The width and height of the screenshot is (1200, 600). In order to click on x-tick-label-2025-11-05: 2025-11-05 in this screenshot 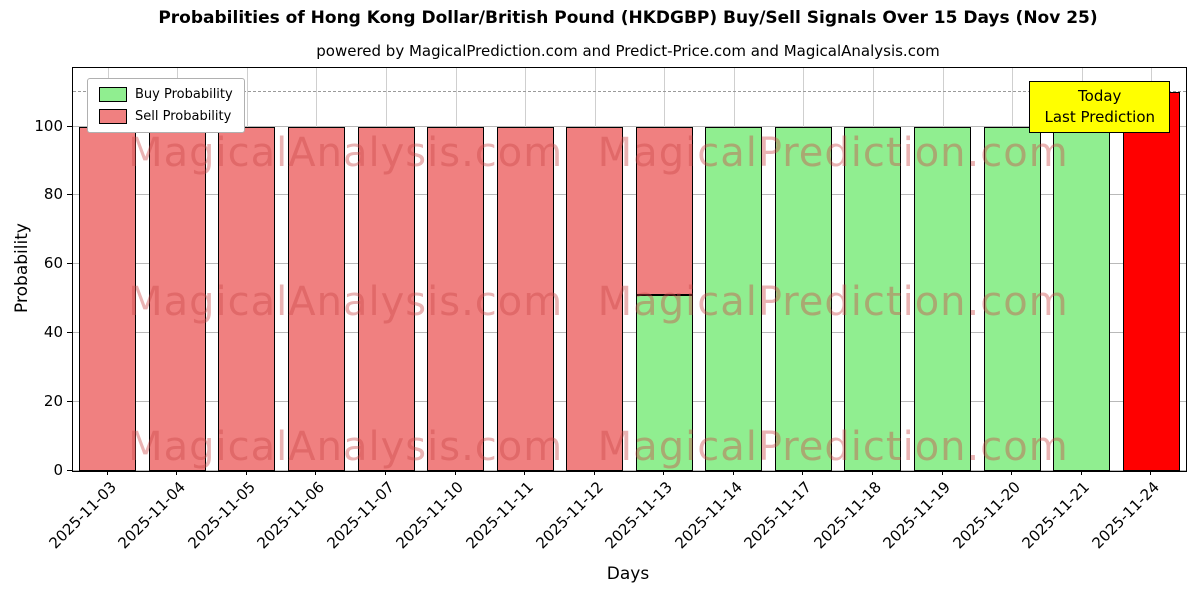, I will do `click(221, 515)`.